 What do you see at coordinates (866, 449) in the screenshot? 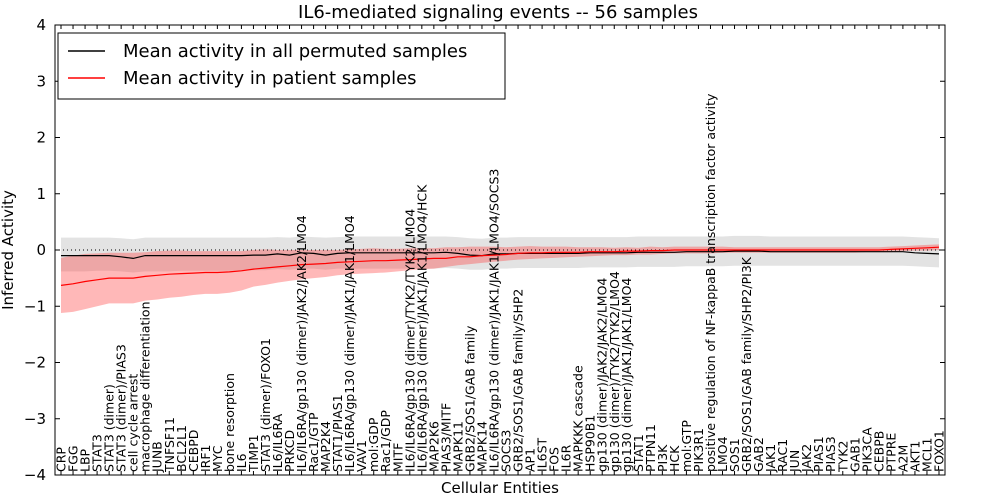
I see `x-category-label: PIK3CA` at bounding box center [866, 449].